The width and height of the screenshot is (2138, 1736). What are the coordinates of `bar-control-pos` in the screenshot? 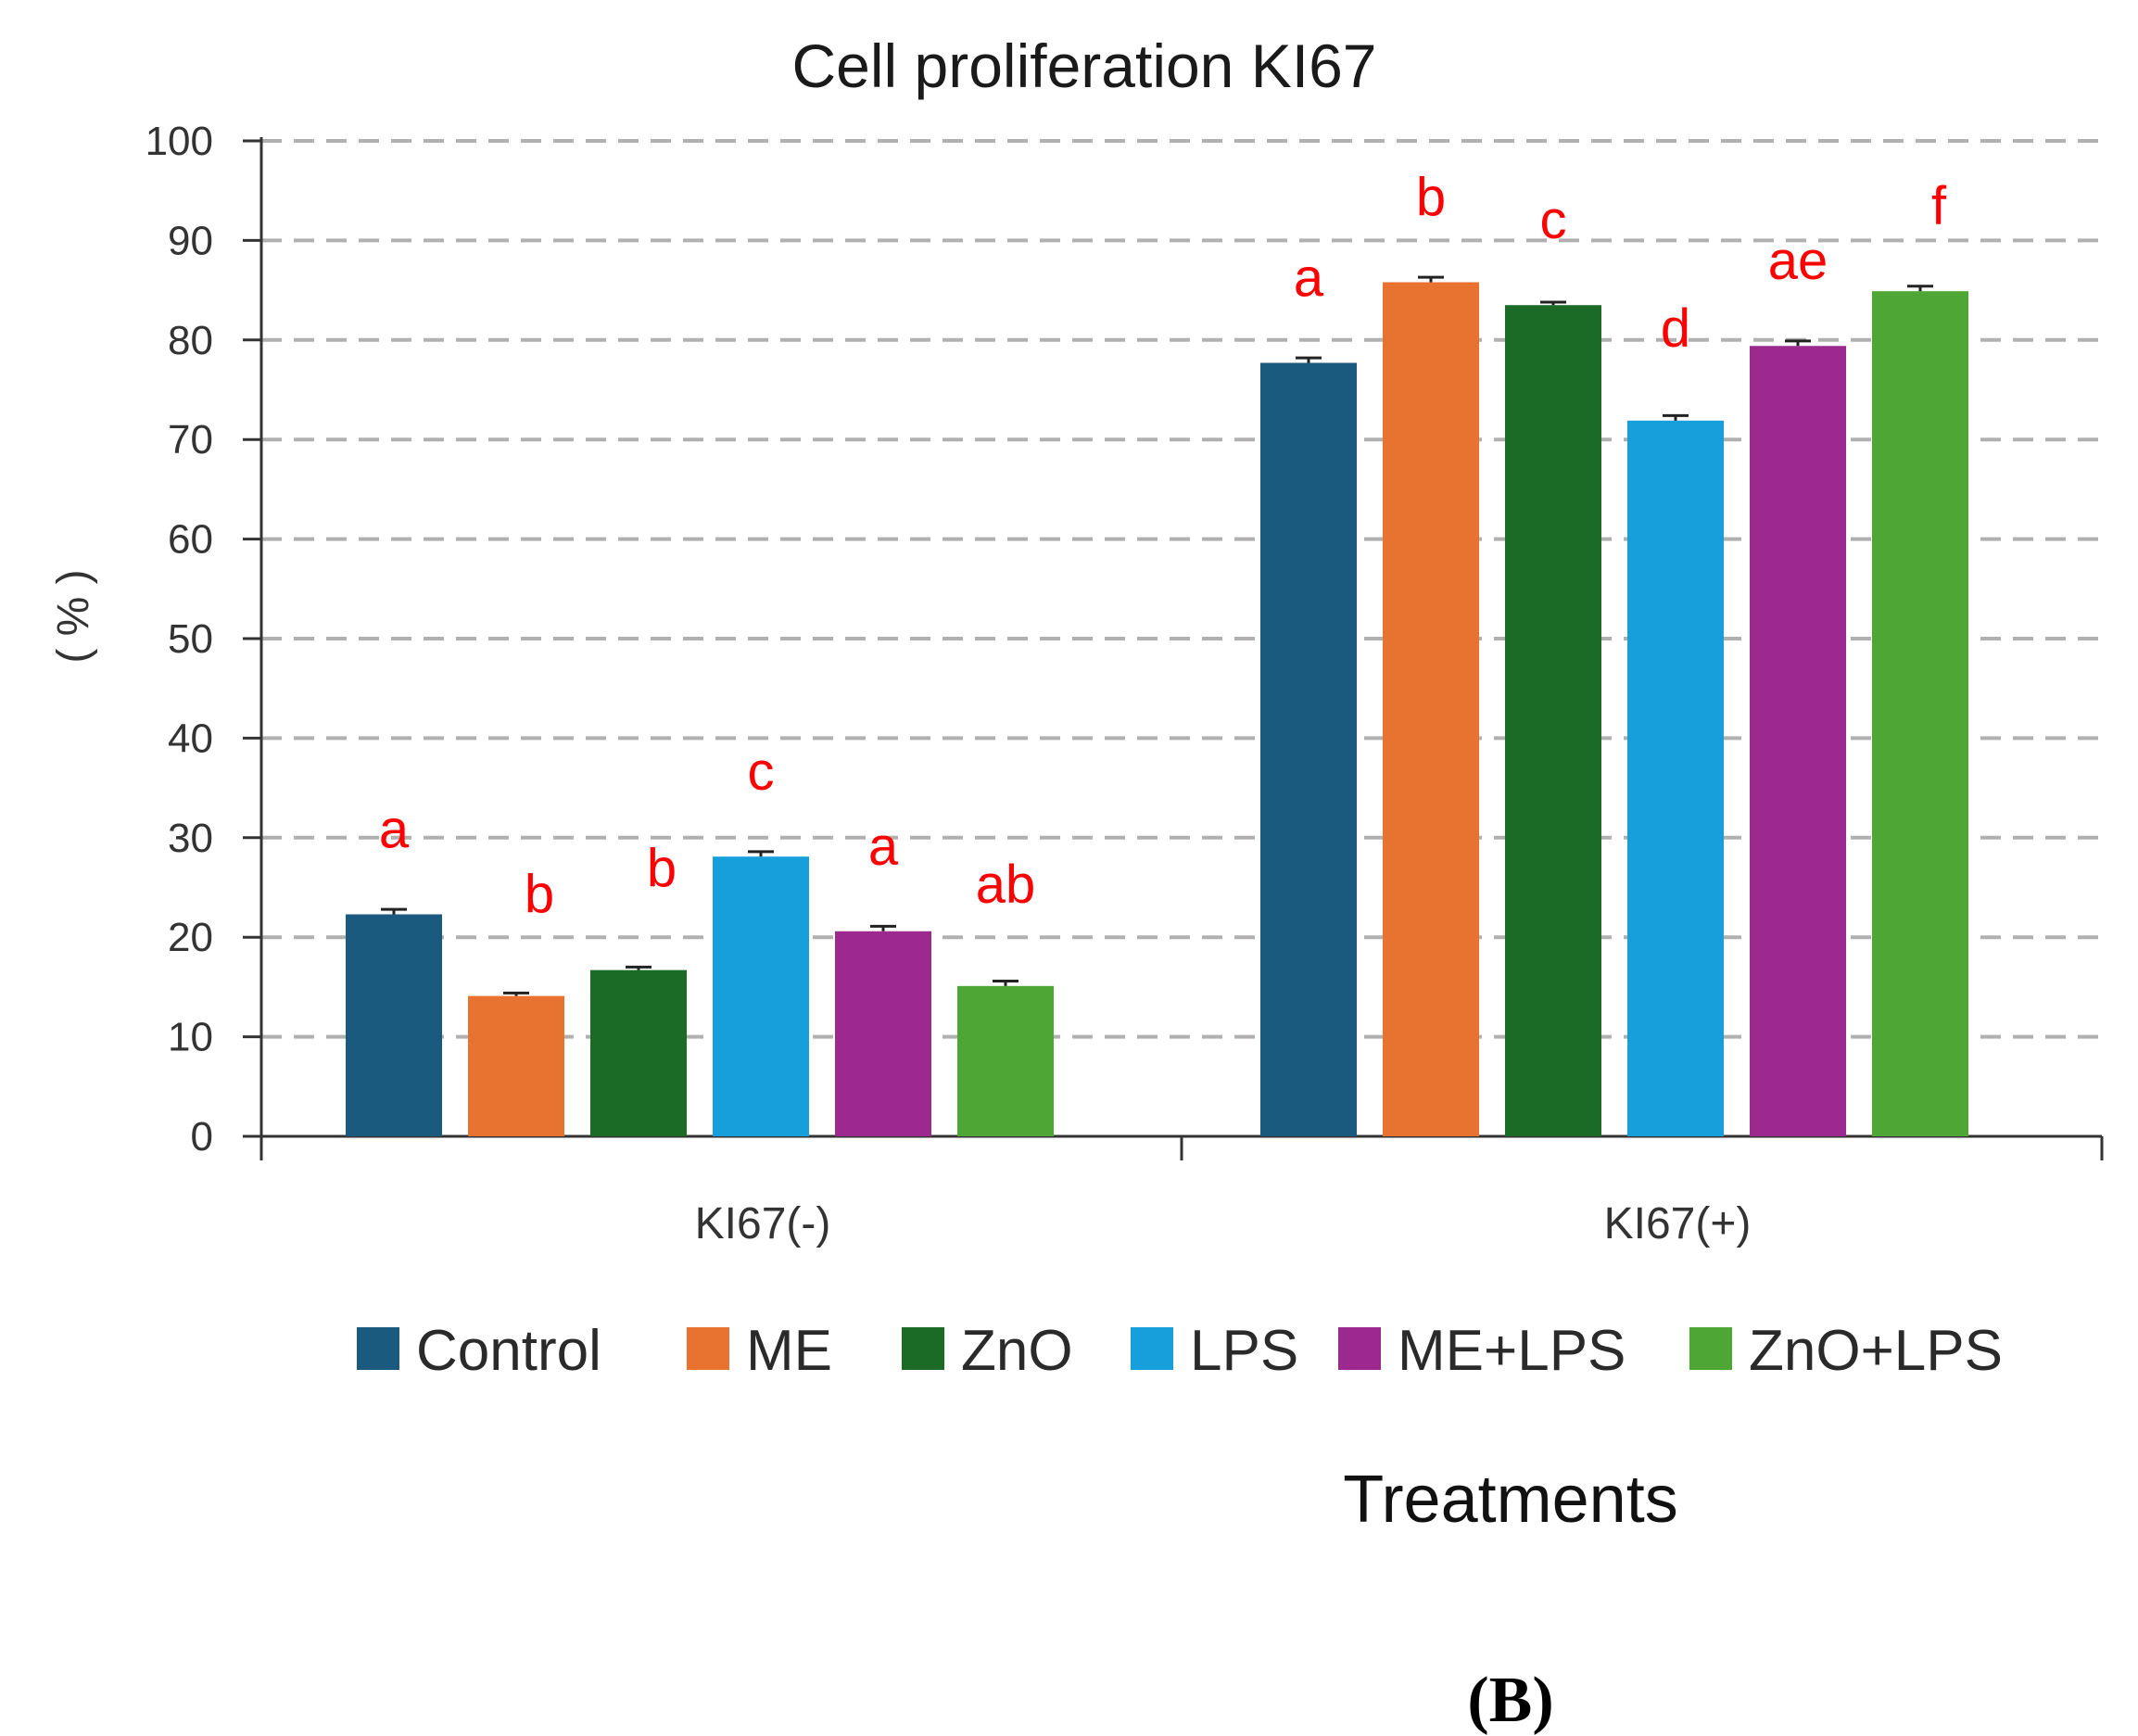 It's located at (1308, 749).